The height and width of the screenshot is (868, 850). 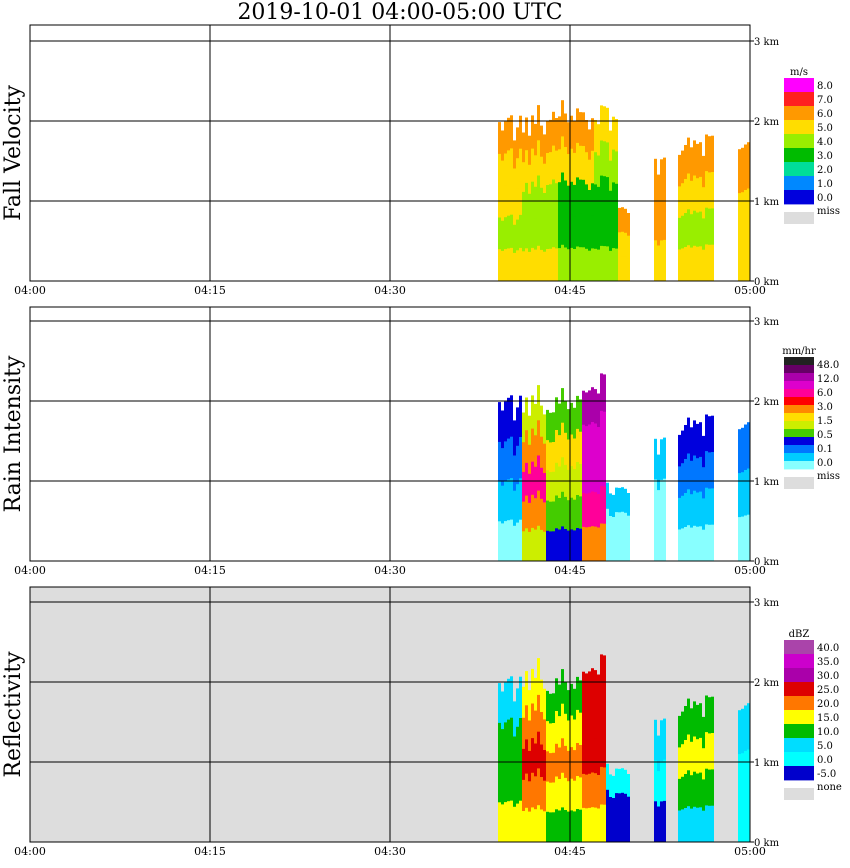 What do you see at coordinates (825, 463) in the screenshot?
I see `legend-label: 0.0` at bounding box center [825, 463].